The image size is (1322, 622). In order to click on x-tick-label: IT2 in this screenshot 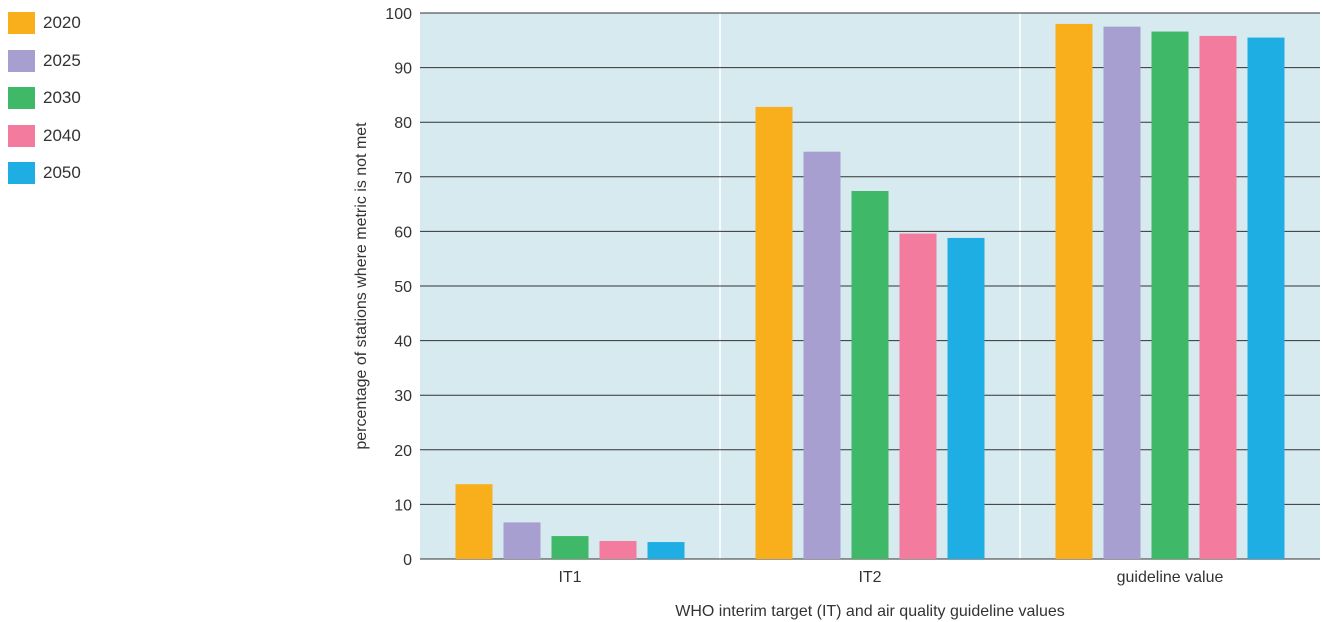, I will do `click(869, 577)`.